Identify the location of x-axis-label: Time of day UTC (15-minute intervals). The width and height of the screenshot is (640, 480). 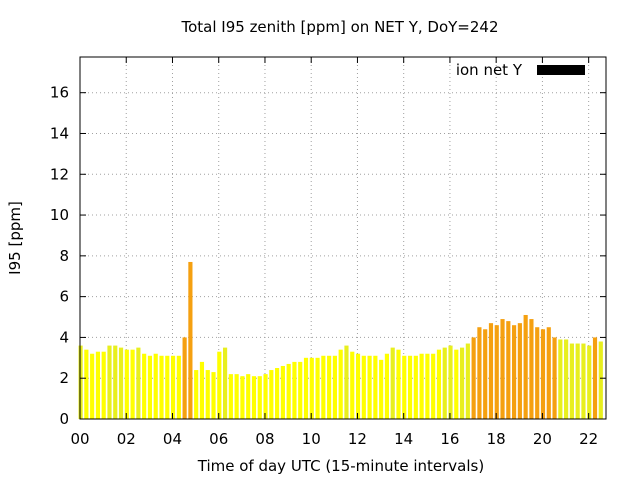
(340, 466).